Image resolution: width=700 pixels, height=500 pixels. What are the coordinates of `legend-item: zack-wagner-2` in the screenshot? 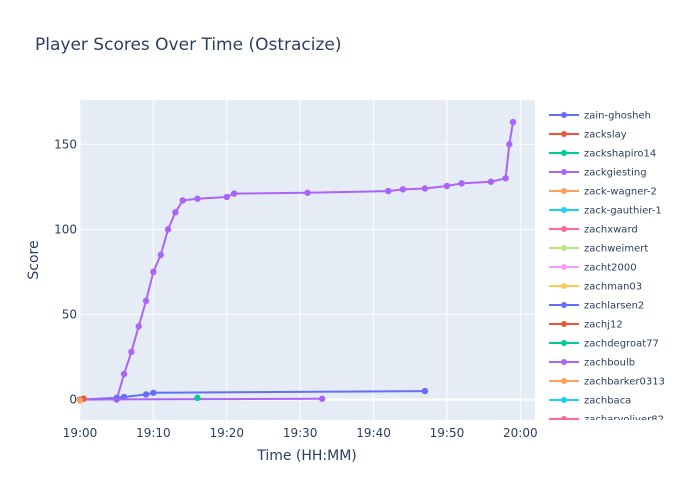 It's located at (603, 192).